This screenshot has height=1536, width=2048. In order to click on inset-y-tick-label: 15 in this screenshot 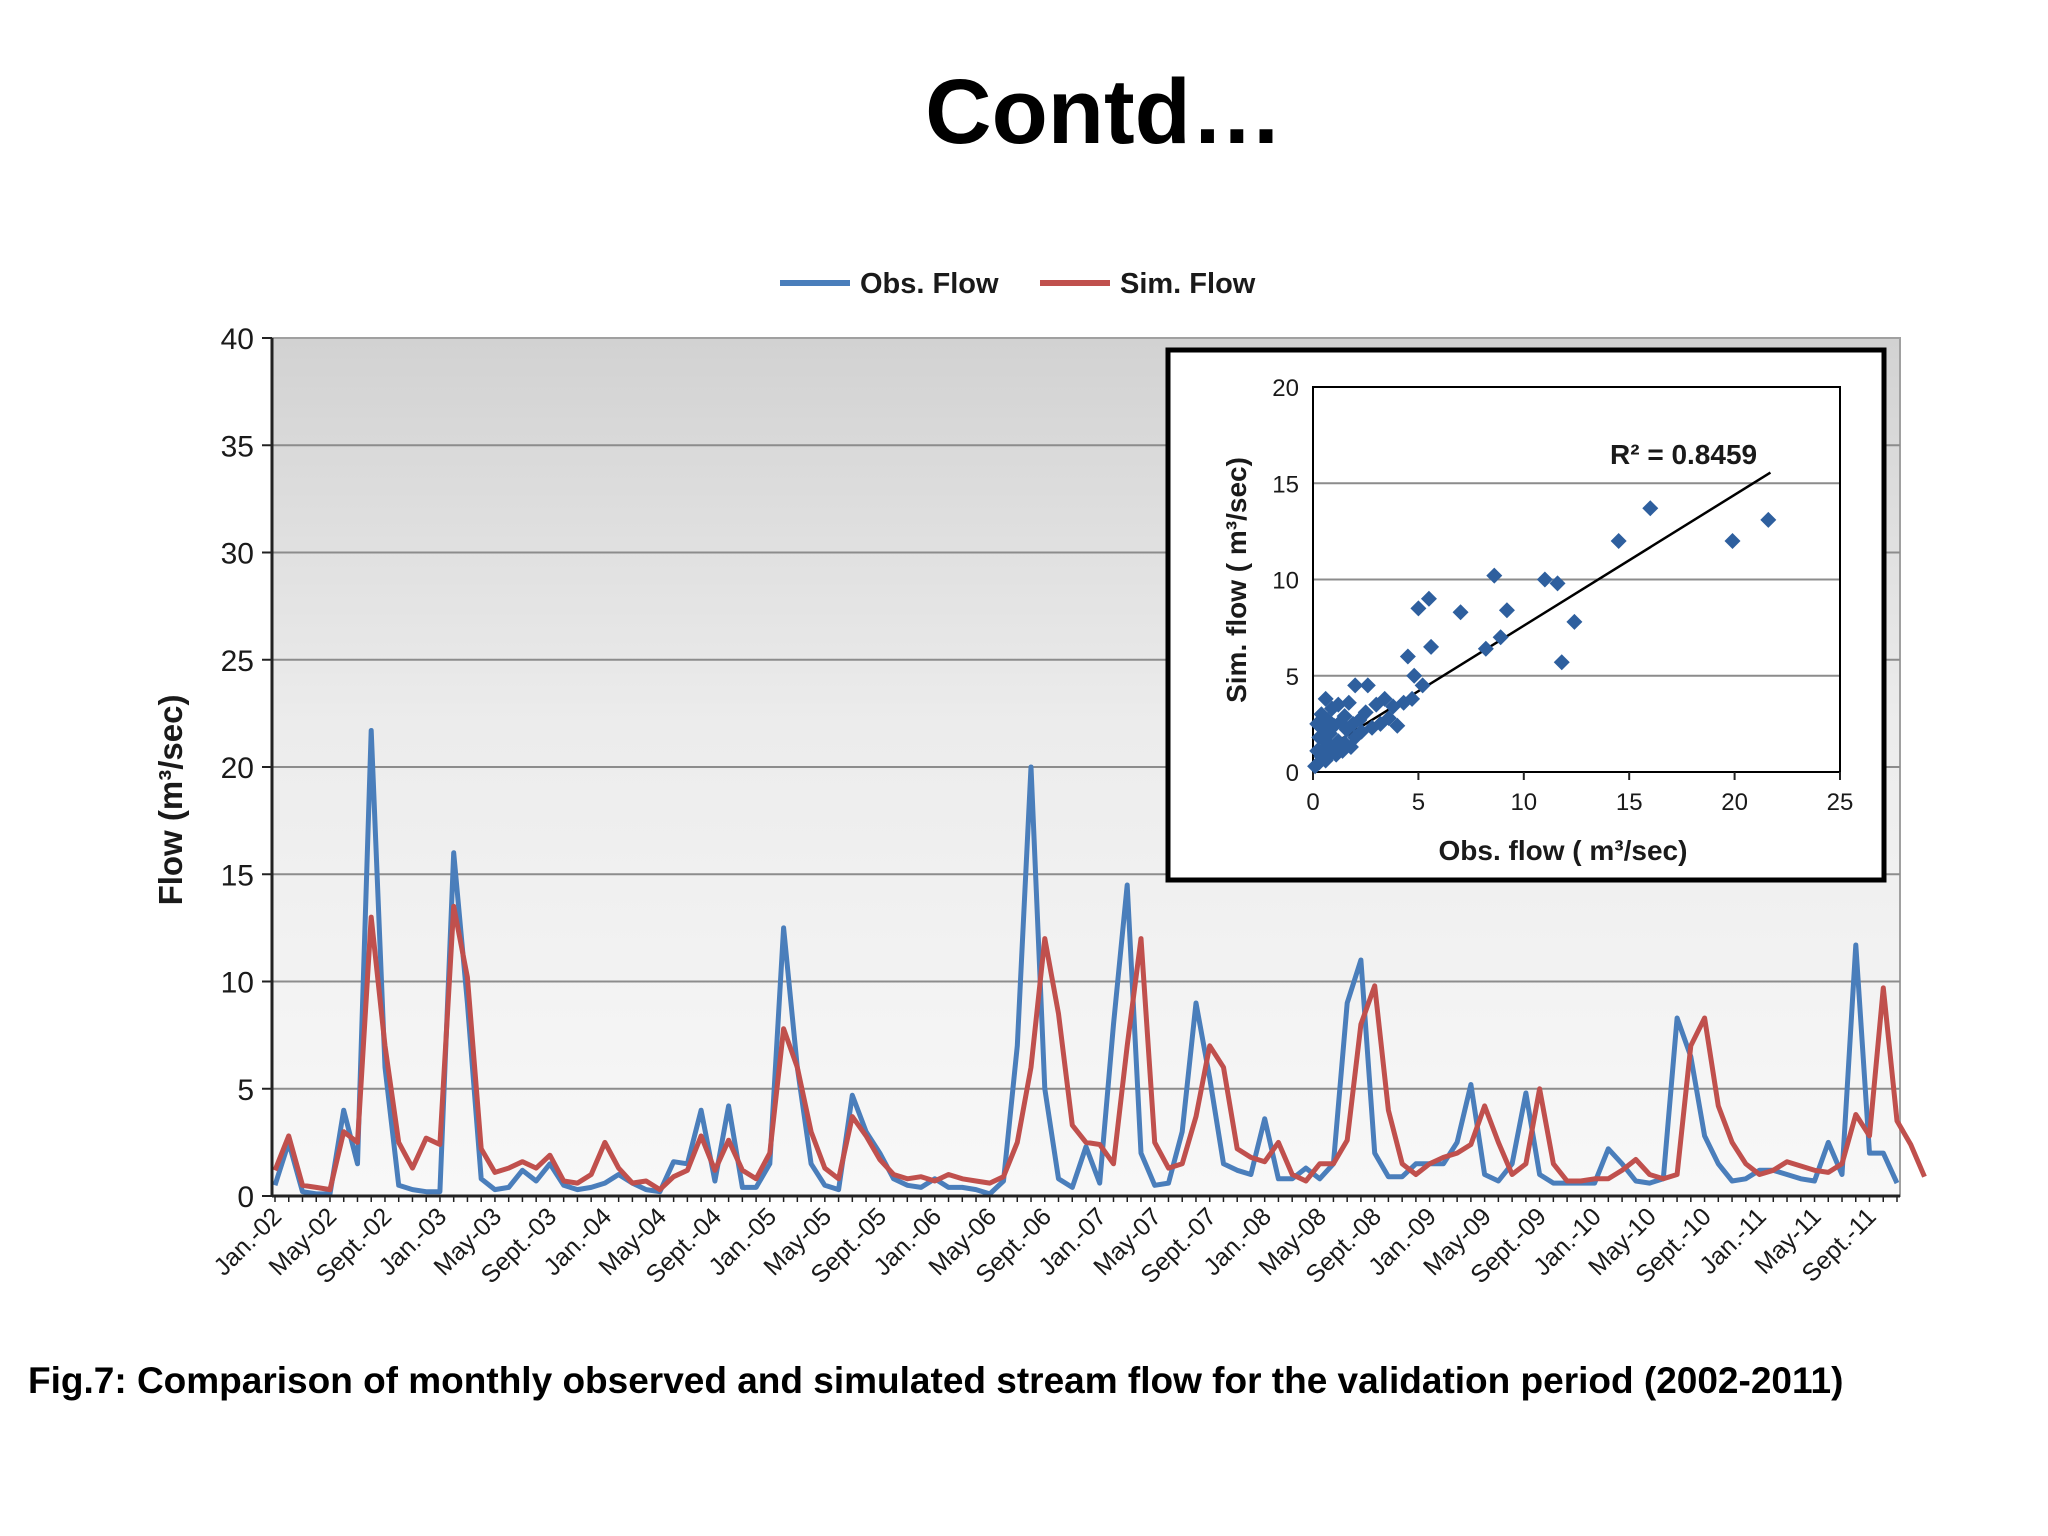, I will do `click(1285, 484)`.